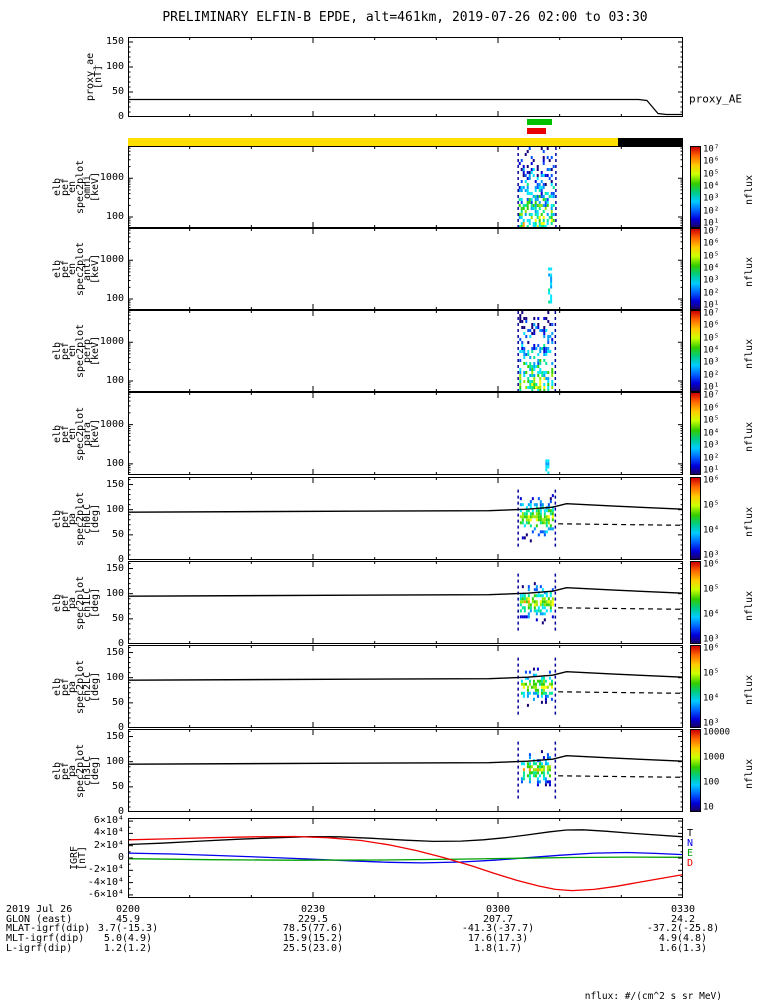 Image resolution: width=775 pixels, height=1000 pixels. I want to click on panel-ylabel-proxy: proxy_ae [nT], so click(94, 77).